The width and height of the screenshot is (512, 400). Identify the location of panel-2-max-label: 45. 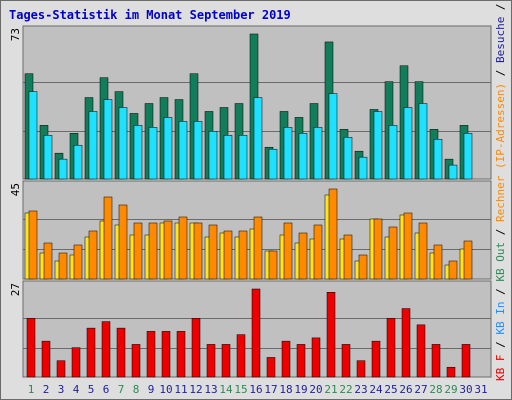
(15, 189).